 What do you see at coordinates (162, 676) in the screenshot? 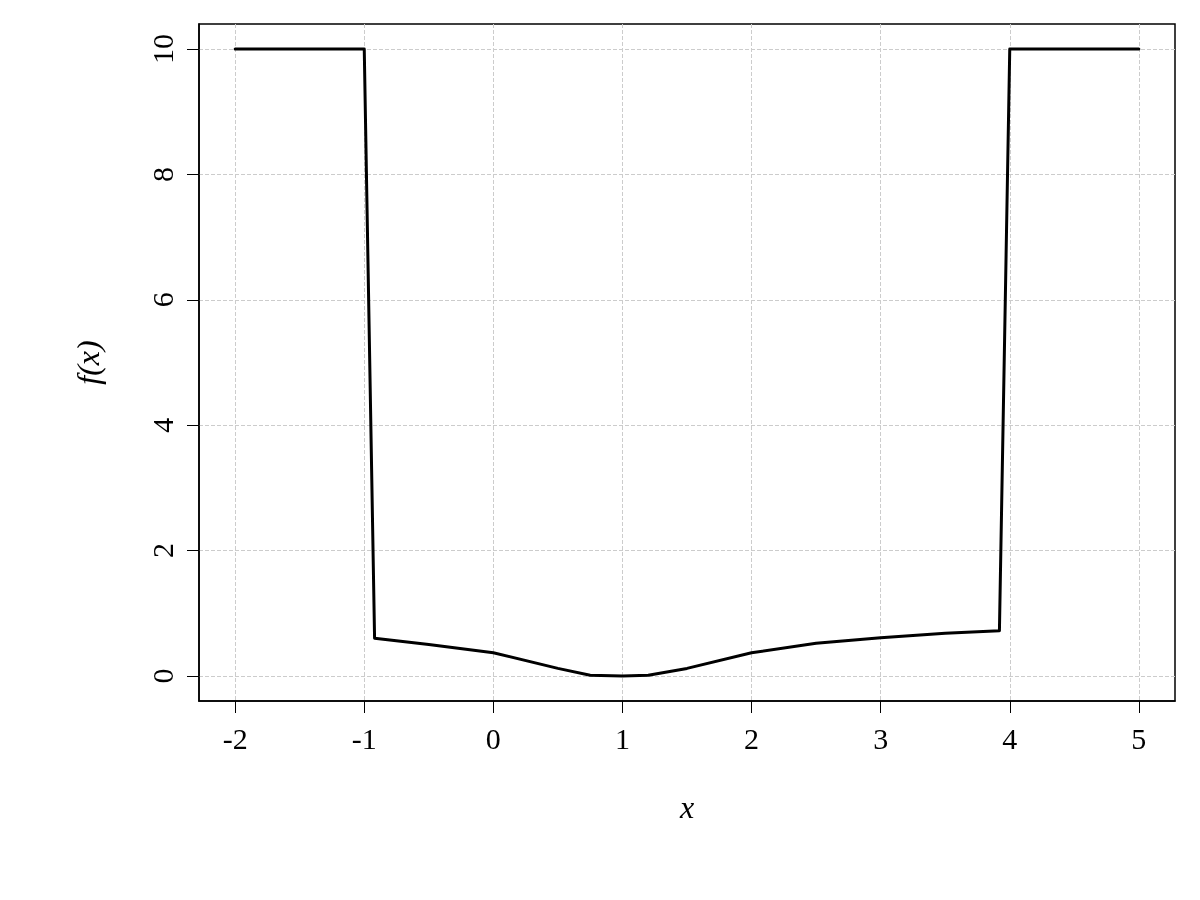
I see `y-tick-label: 0` at bounding box center [162, 676].